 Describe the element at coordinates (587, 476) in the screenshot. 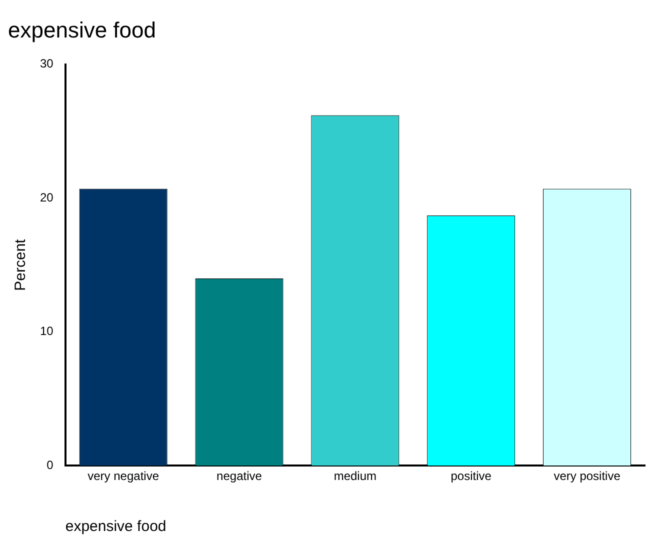

I see `x-tick-label: very positive` at that location.